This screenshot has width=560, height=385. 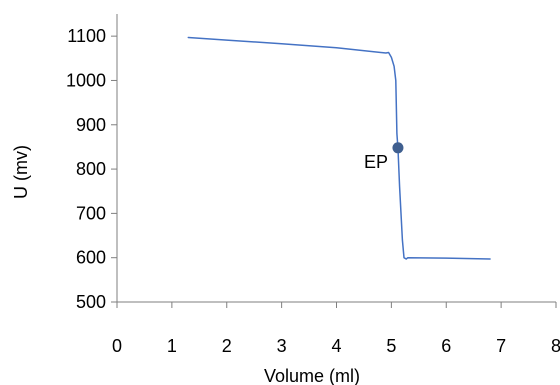 I want to click on x-tick-label: 7, so click(x=501, y=346).